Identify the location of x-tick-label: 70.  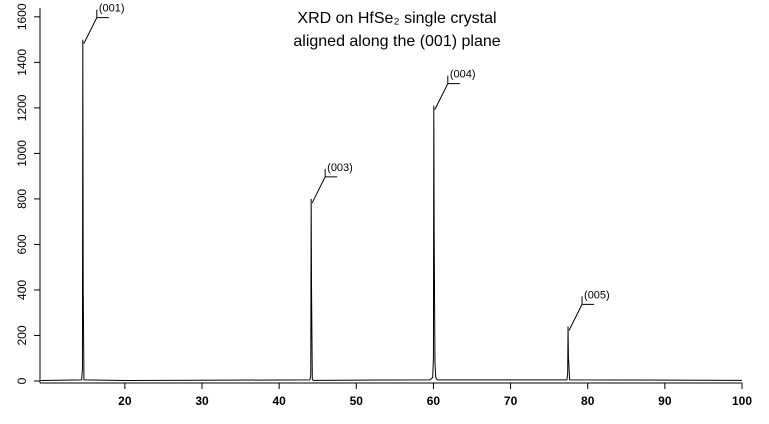
(511, 401).